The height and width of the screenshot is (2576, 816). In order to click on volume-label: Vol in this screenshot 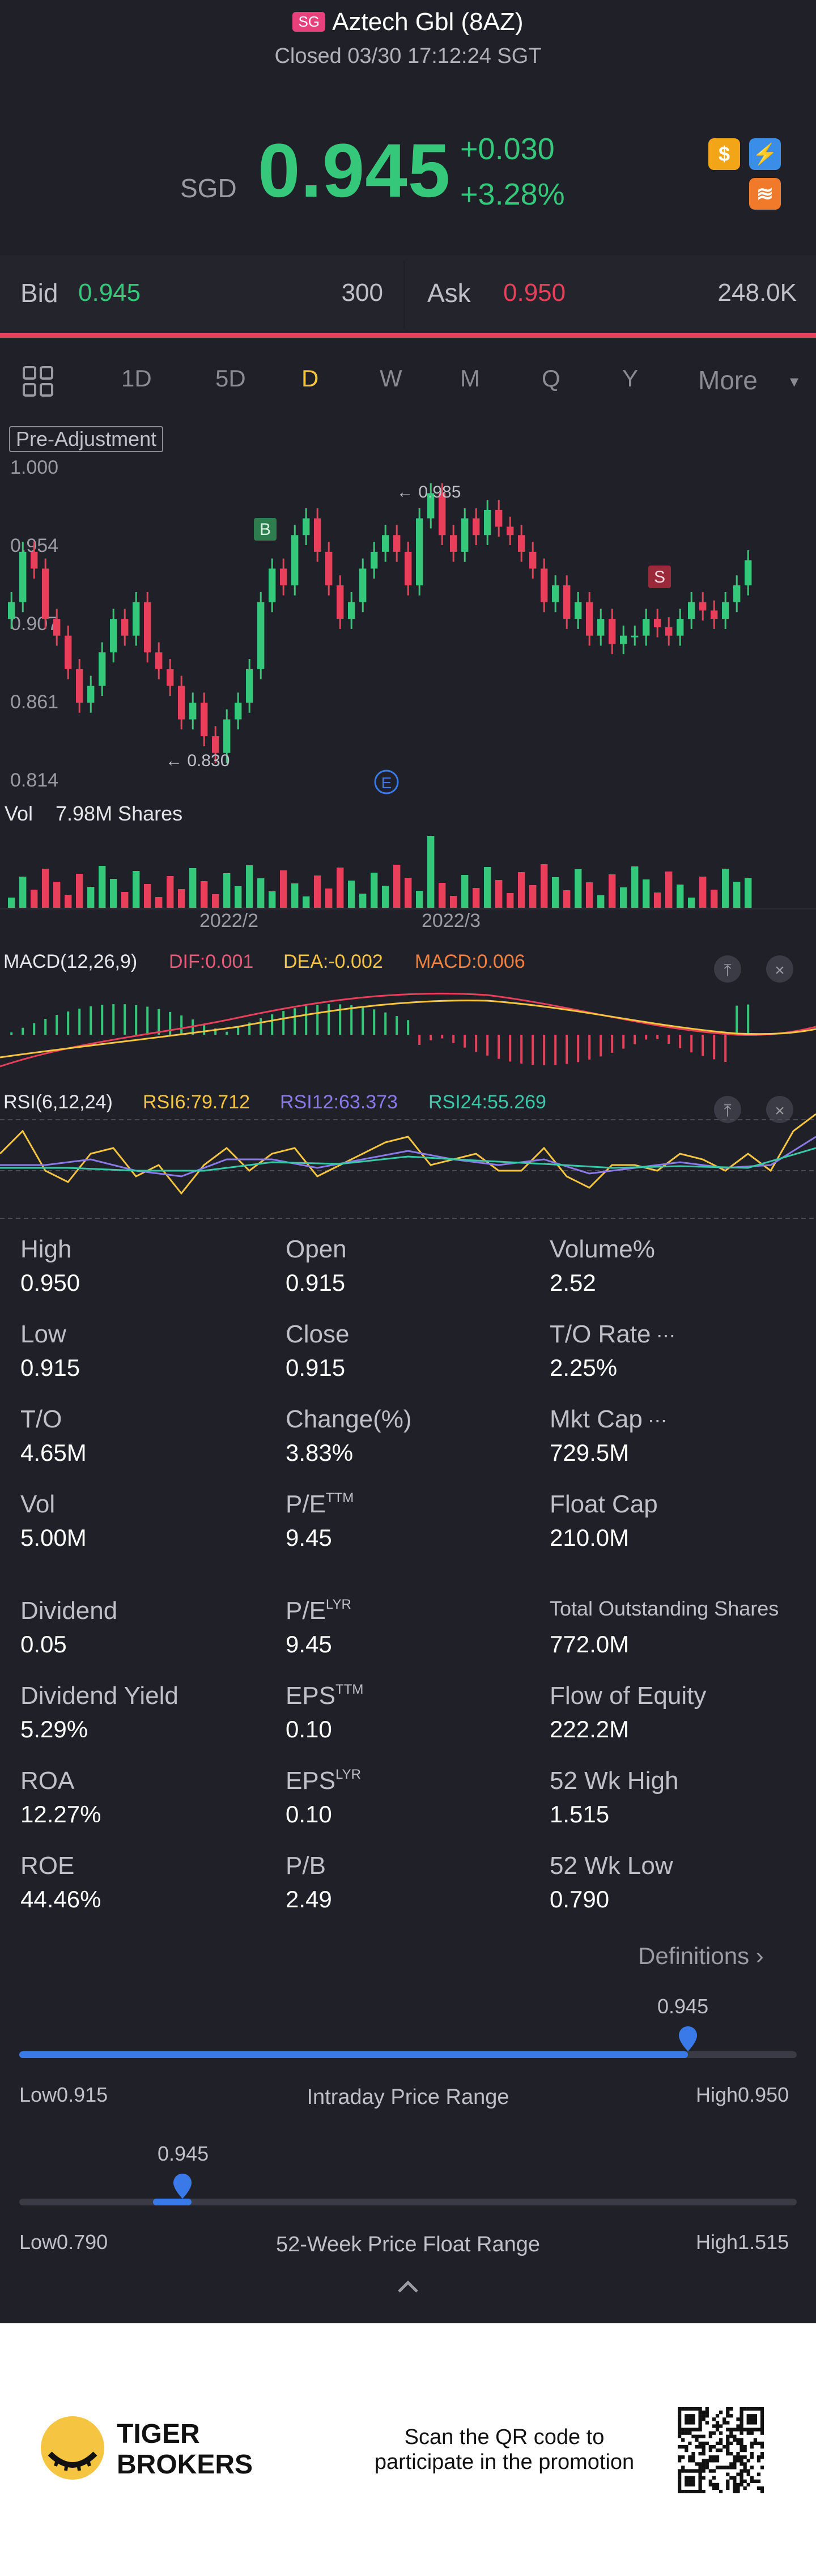, I will do `click(19, 813)`.